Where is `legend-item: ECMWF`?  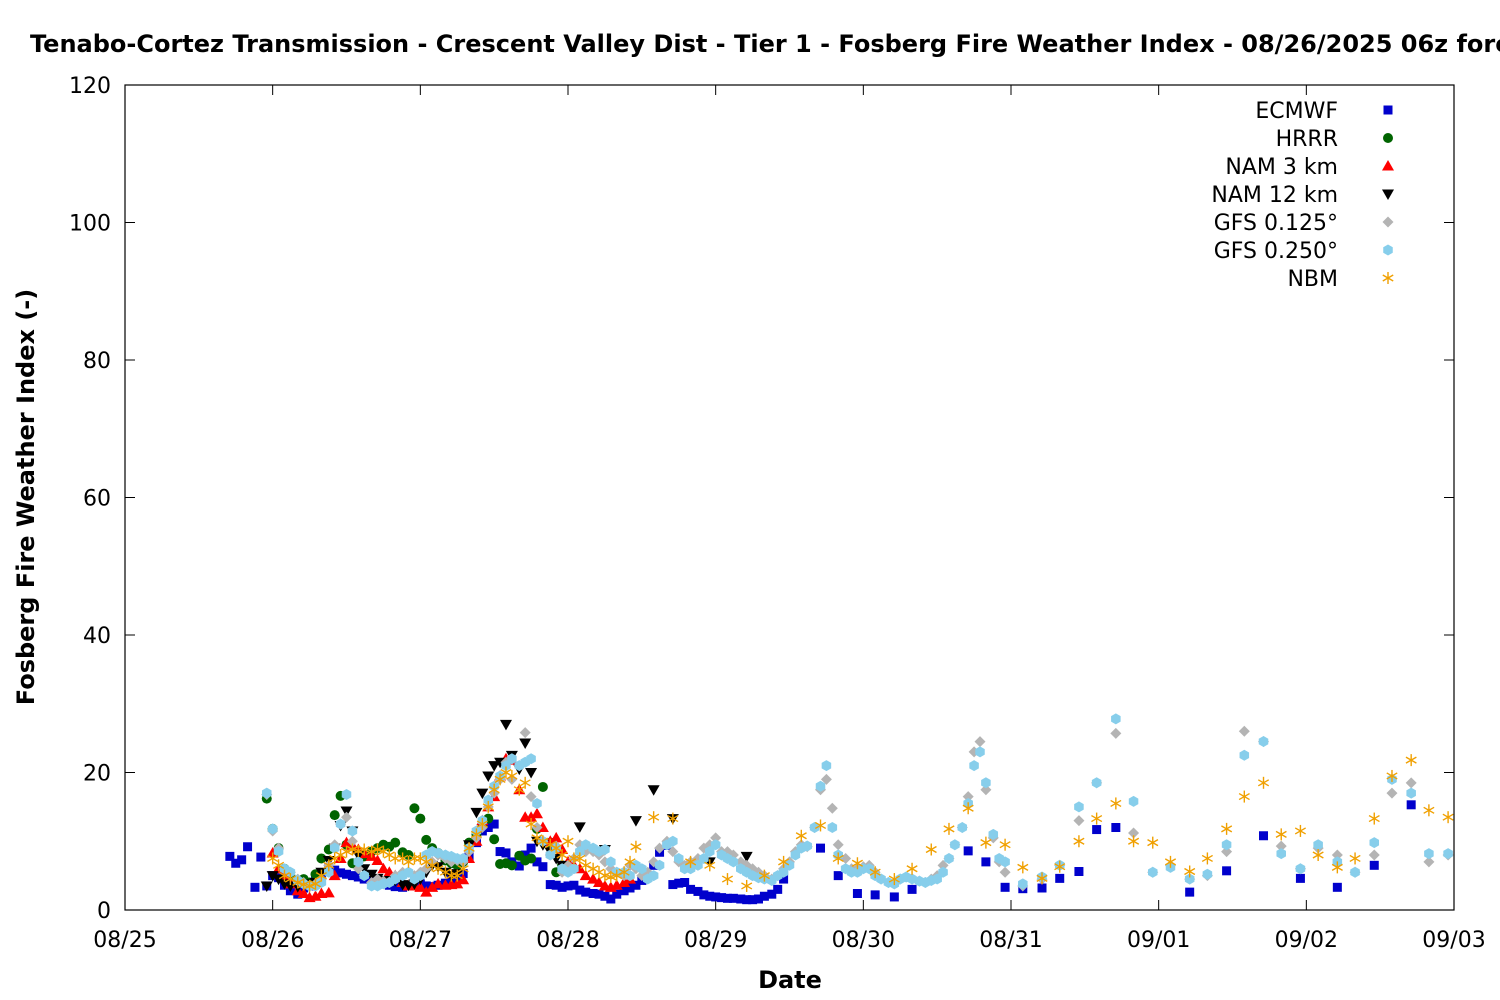 legend-item: ECMWF is located at coordinates (1324, 111).